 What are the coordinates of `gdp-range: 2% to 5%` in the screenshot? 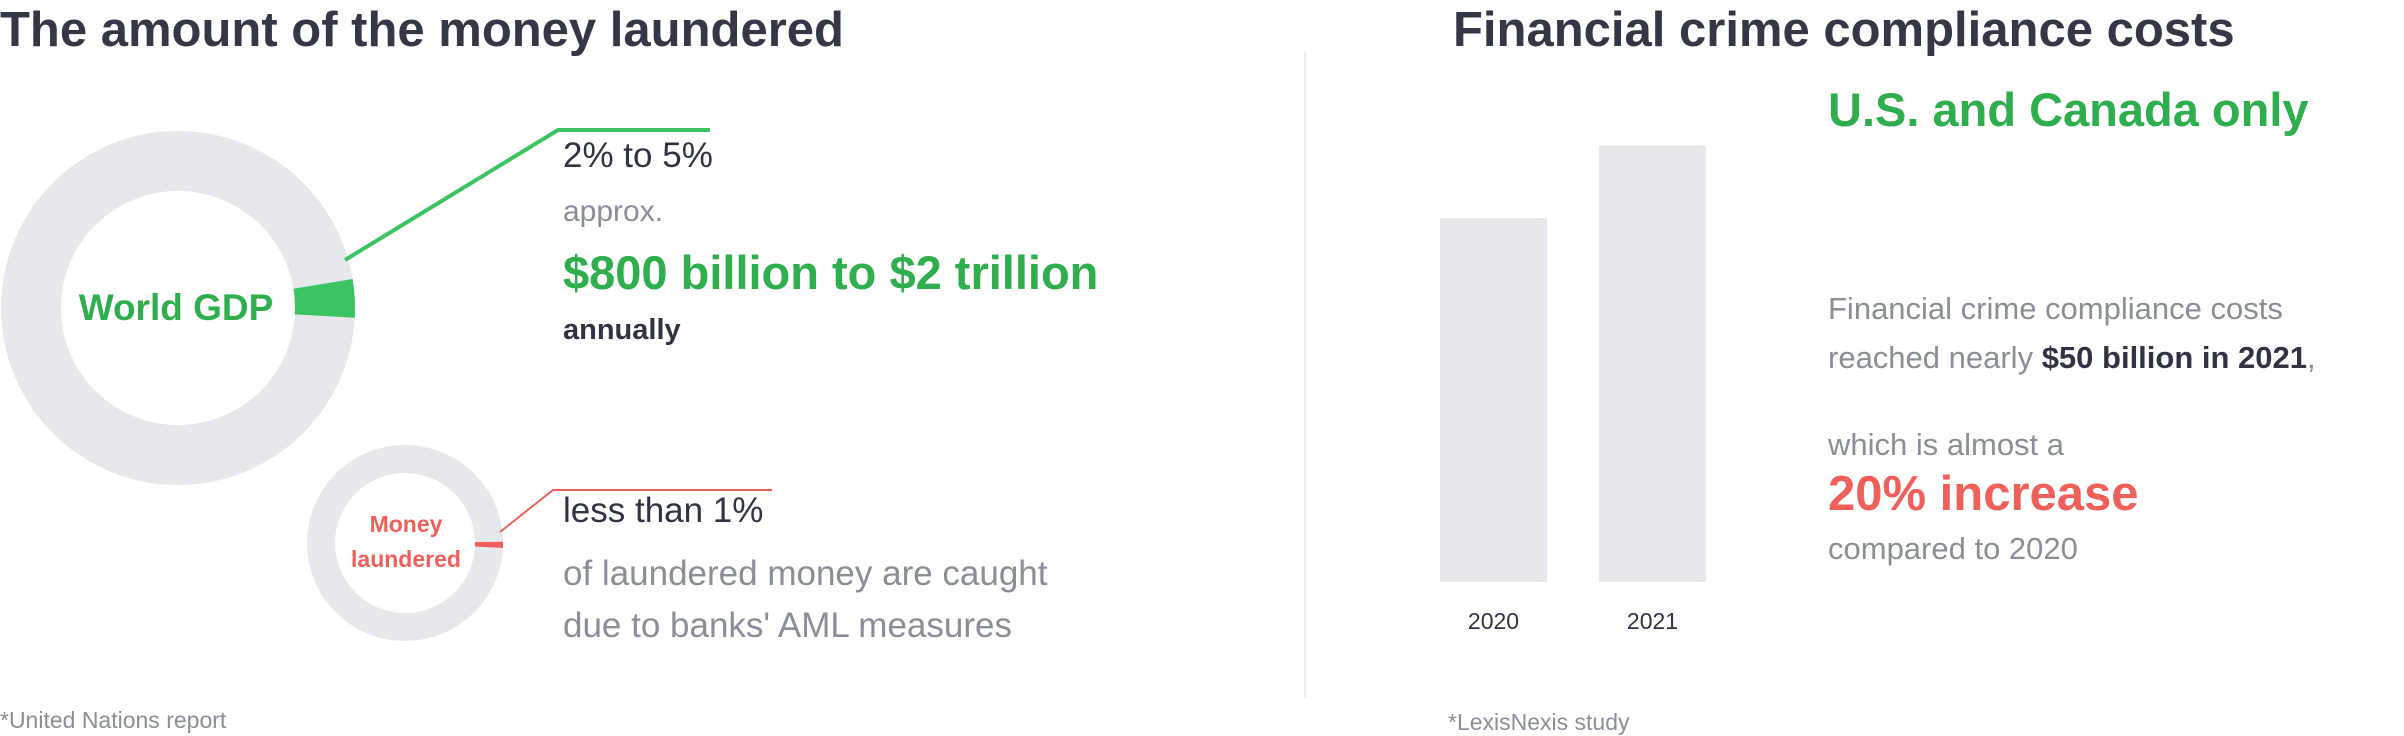 It's located at (638, 155).